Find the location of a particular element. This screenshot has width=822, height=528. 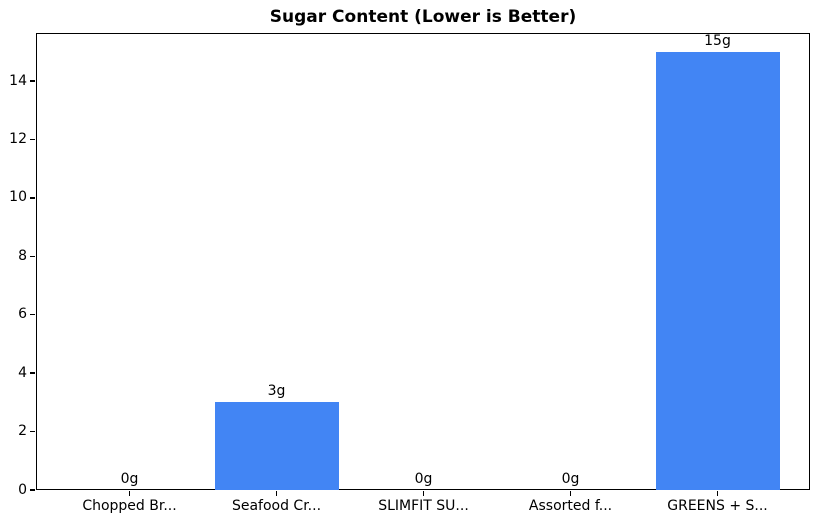

chart-title: Sugar Content (Lower is Better) is located at coordinates (423, 17).